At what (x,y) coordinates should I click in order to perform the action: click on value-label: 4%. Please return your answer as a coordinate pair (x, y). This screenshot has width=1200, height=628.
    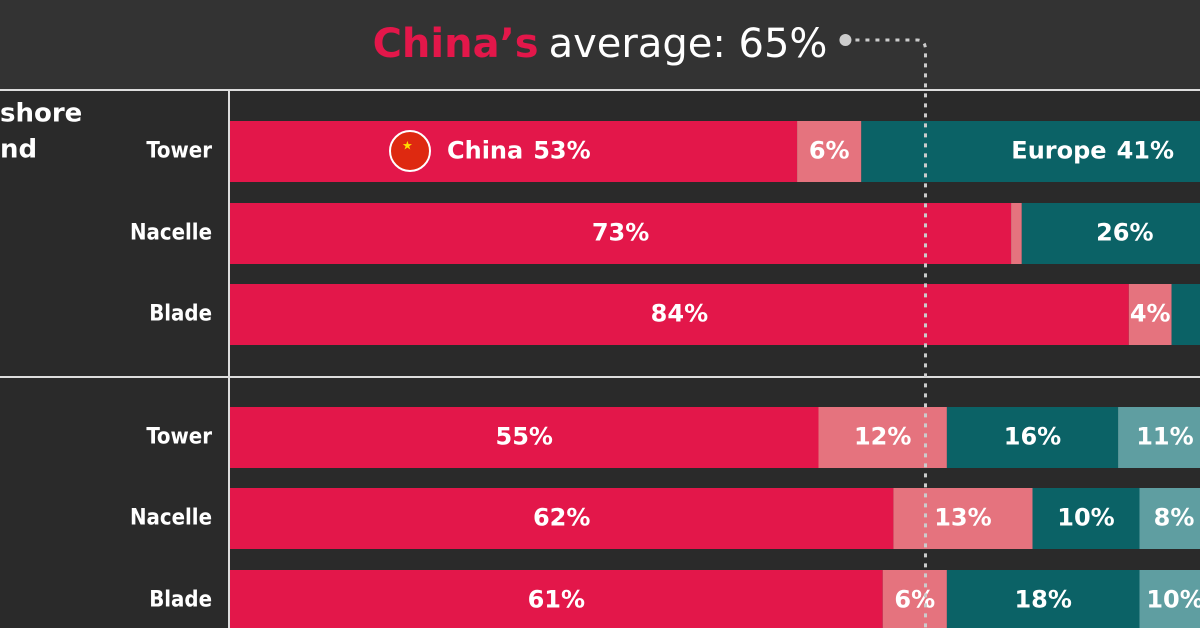
    Looking at the image, I should click on (1150, 314).